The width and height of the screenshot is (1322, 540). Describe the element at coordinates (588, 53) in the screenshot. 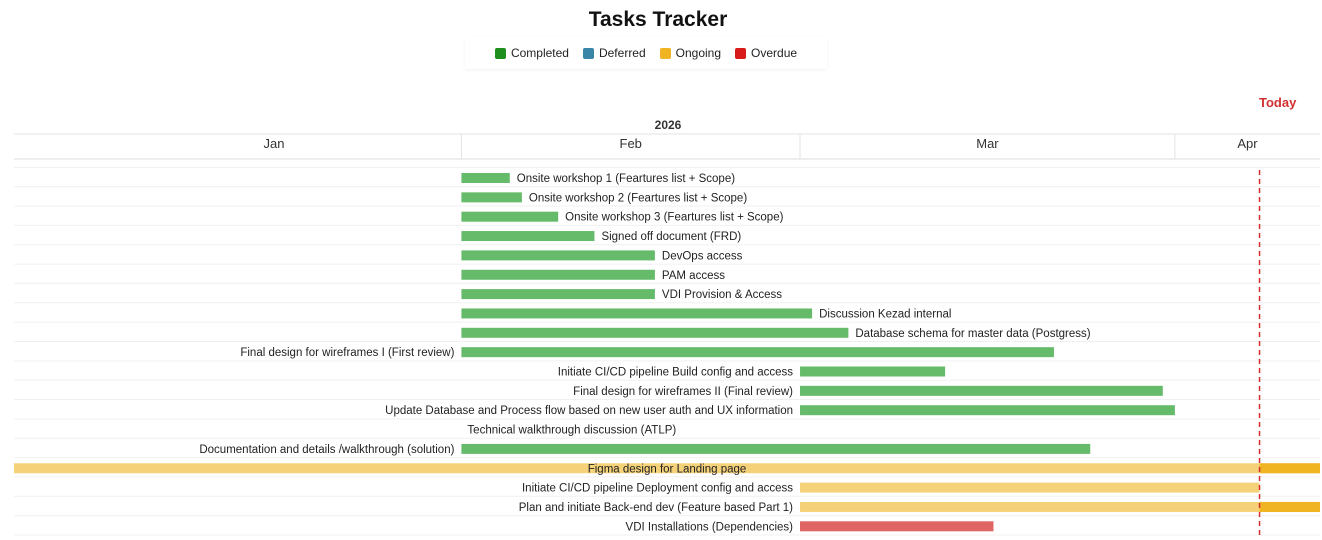

I see `legend-swatch-deferred` at that location.